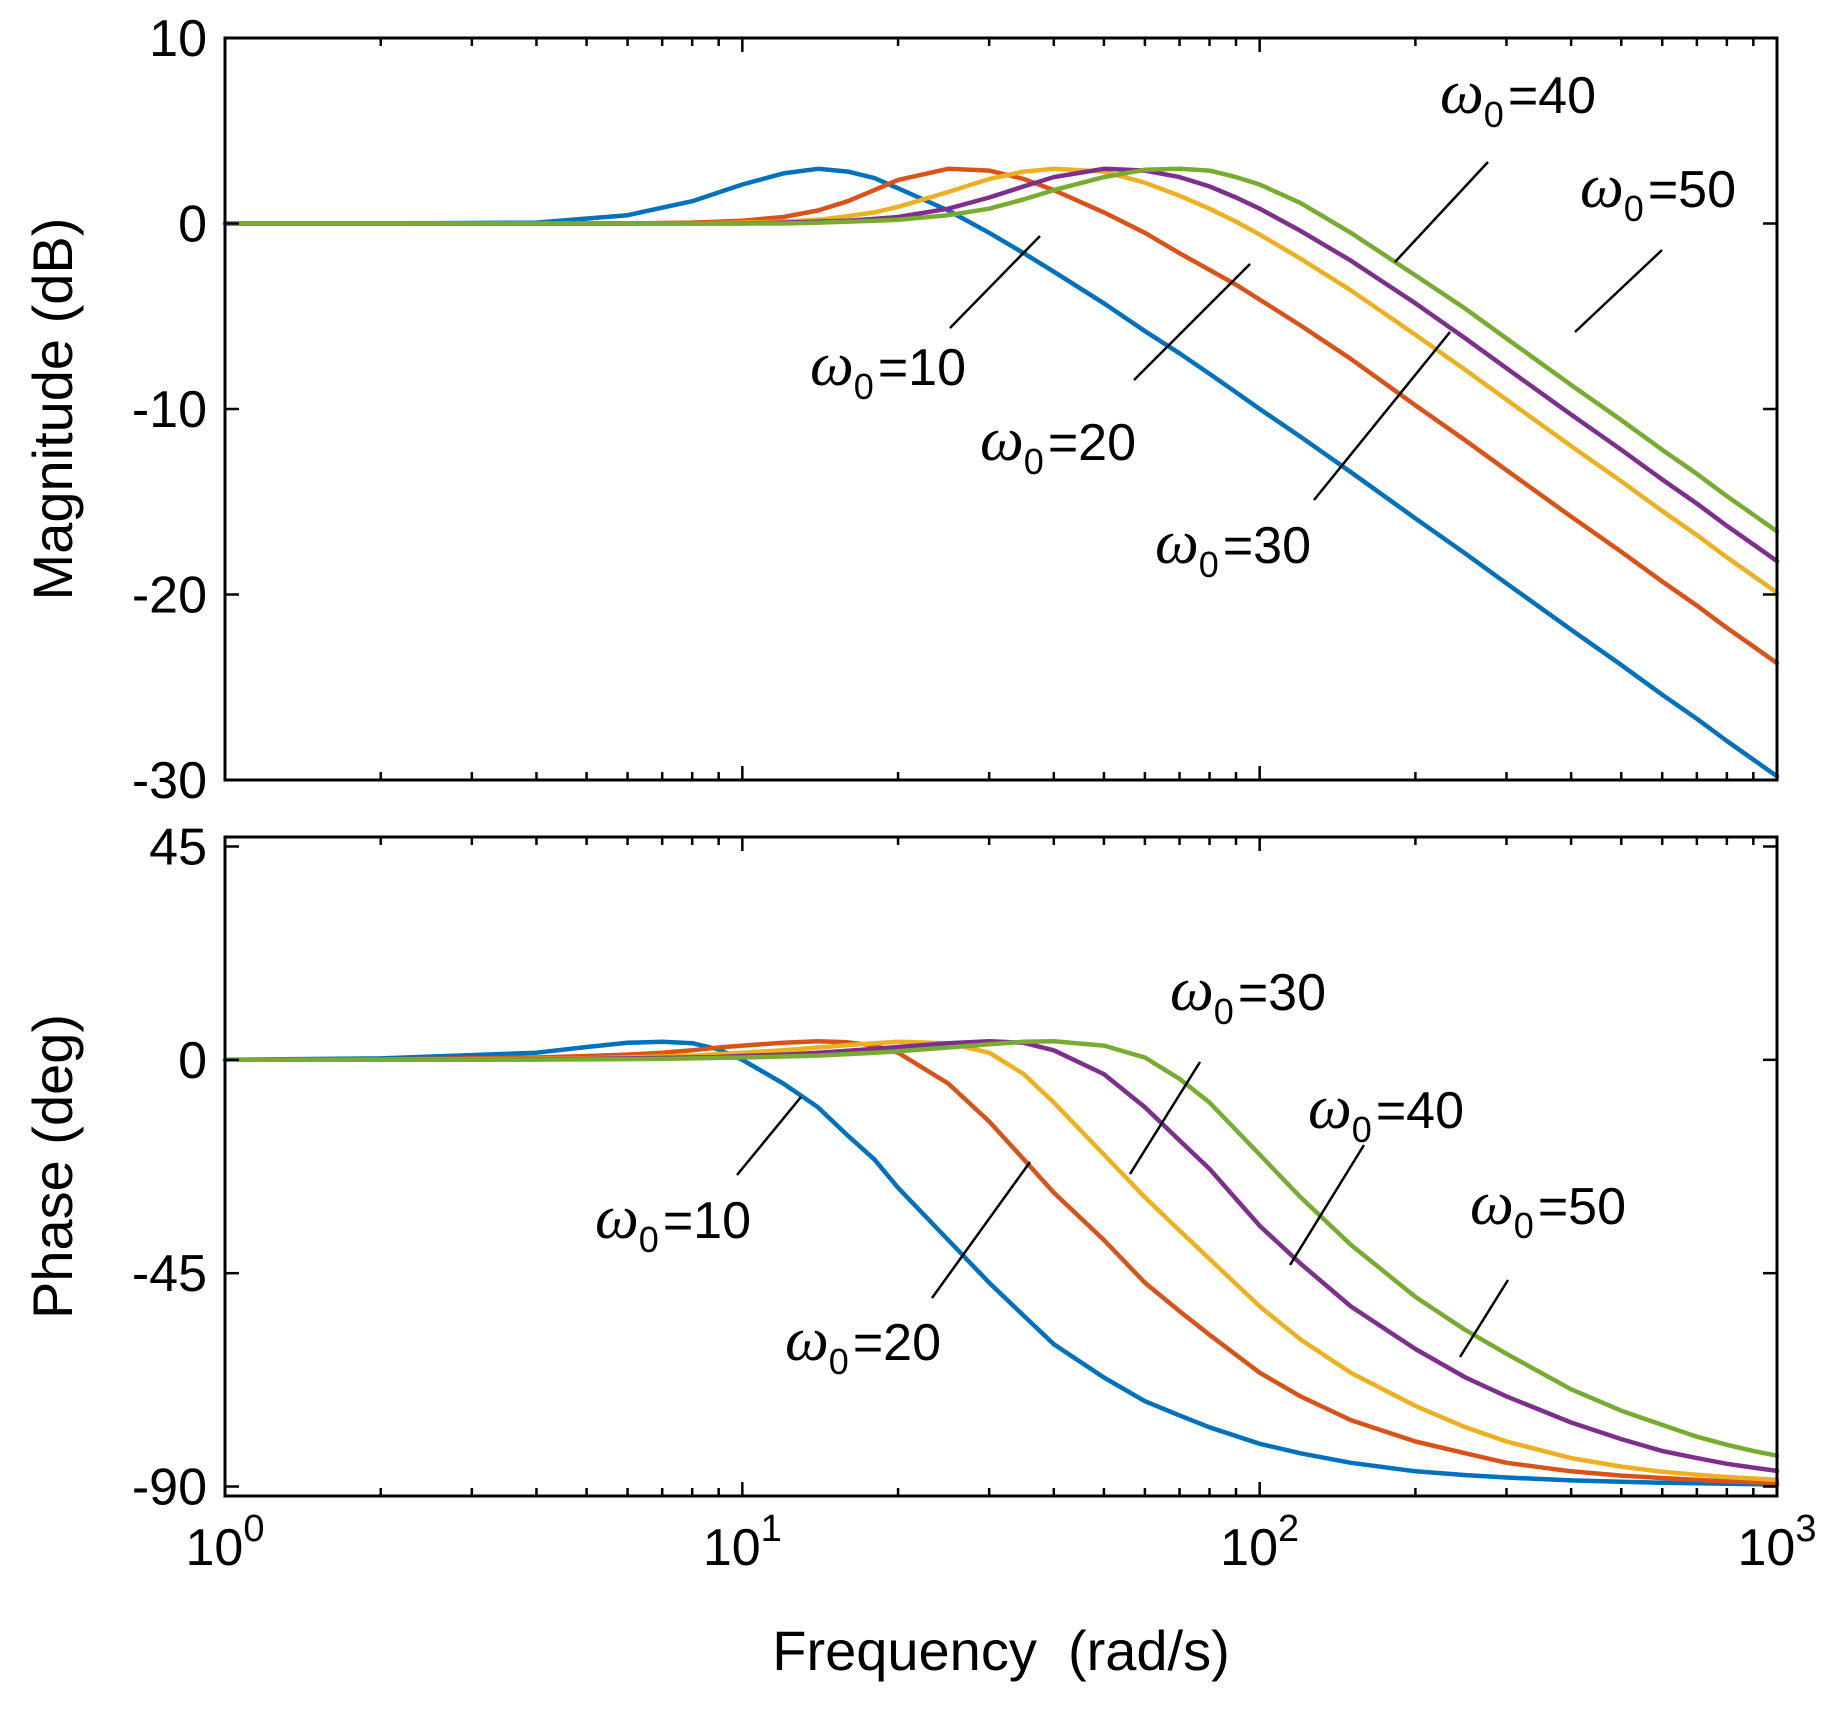 The image size is (1837, 1711). What do you see at coordinates (1001, 1542) in the screenshot?
I see `frequency-tick-labels: 10⁰ 10¹ 10² 10³` at bounding box center [1001, 1542].